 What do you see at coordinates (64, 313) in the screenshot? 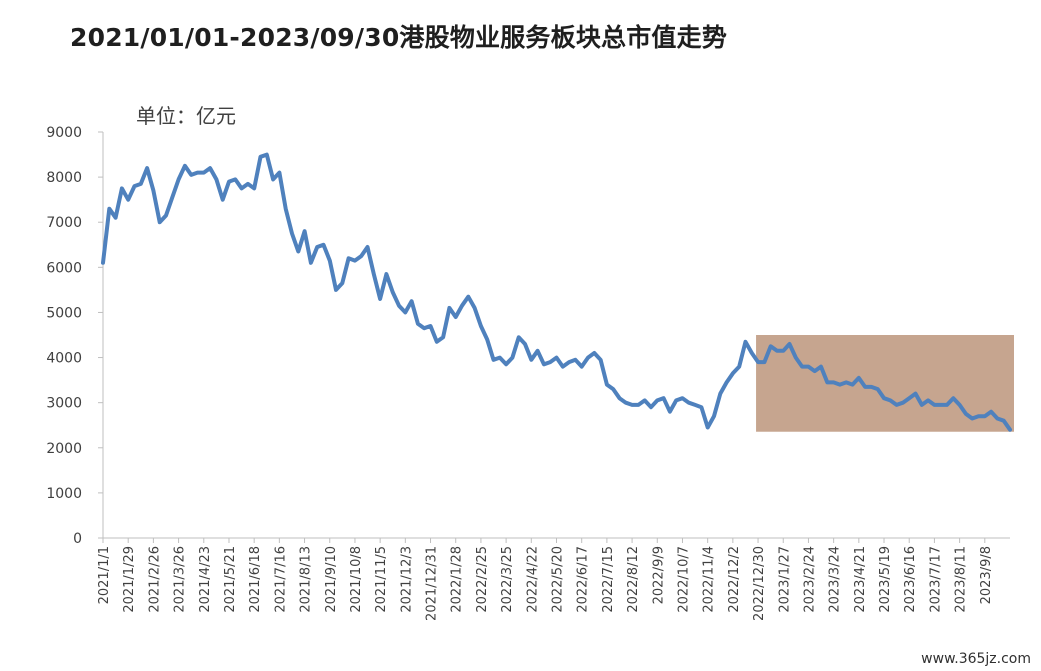
I see `y-tick-label: 5000` at bounding box center [64, 313].